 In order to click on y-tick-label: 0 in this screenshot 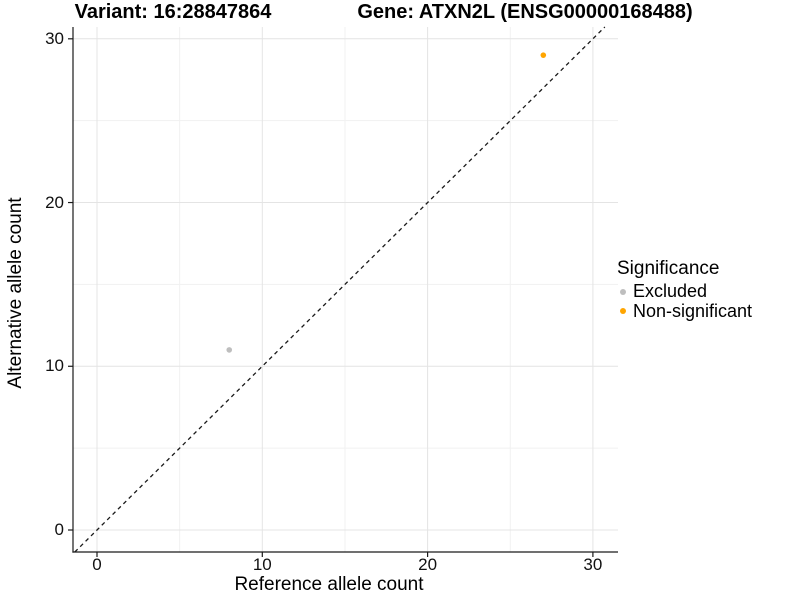, I will do `click(59, 529)`.